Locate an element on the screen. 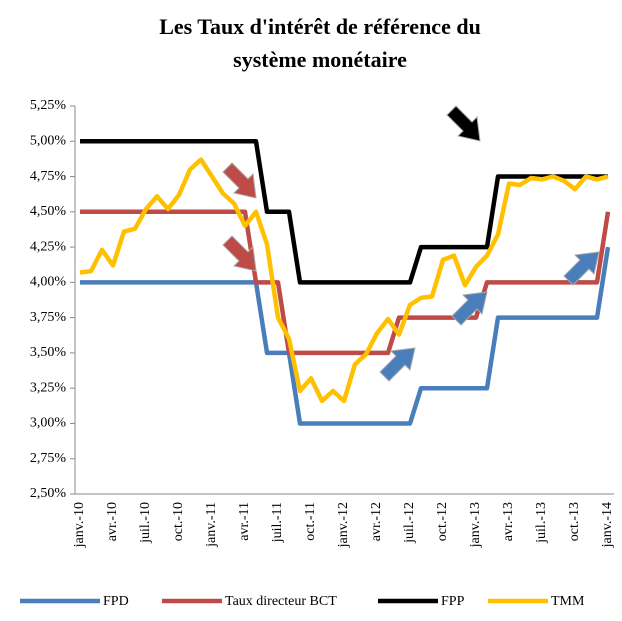 The image size is (622, 621). y-tick-label: 5,25% is located at coordinates (48, 105).